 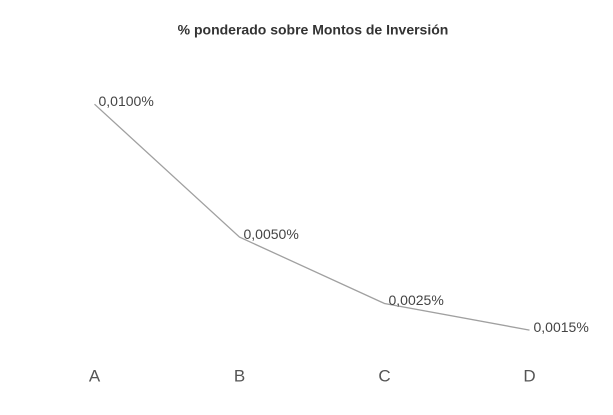 I want to click on data-label: 0,0025%, so click(x=416, y=300).